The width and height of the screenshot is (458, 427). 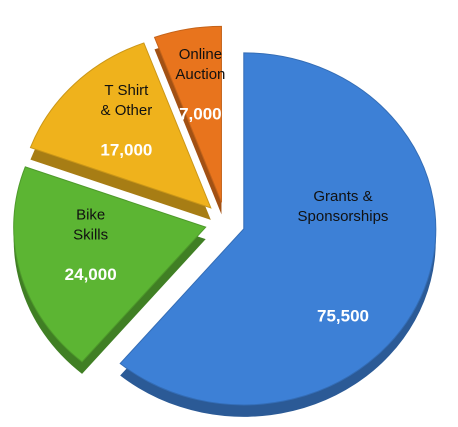 I want to click on value-label: 7,000, so click(x=200, y=113).